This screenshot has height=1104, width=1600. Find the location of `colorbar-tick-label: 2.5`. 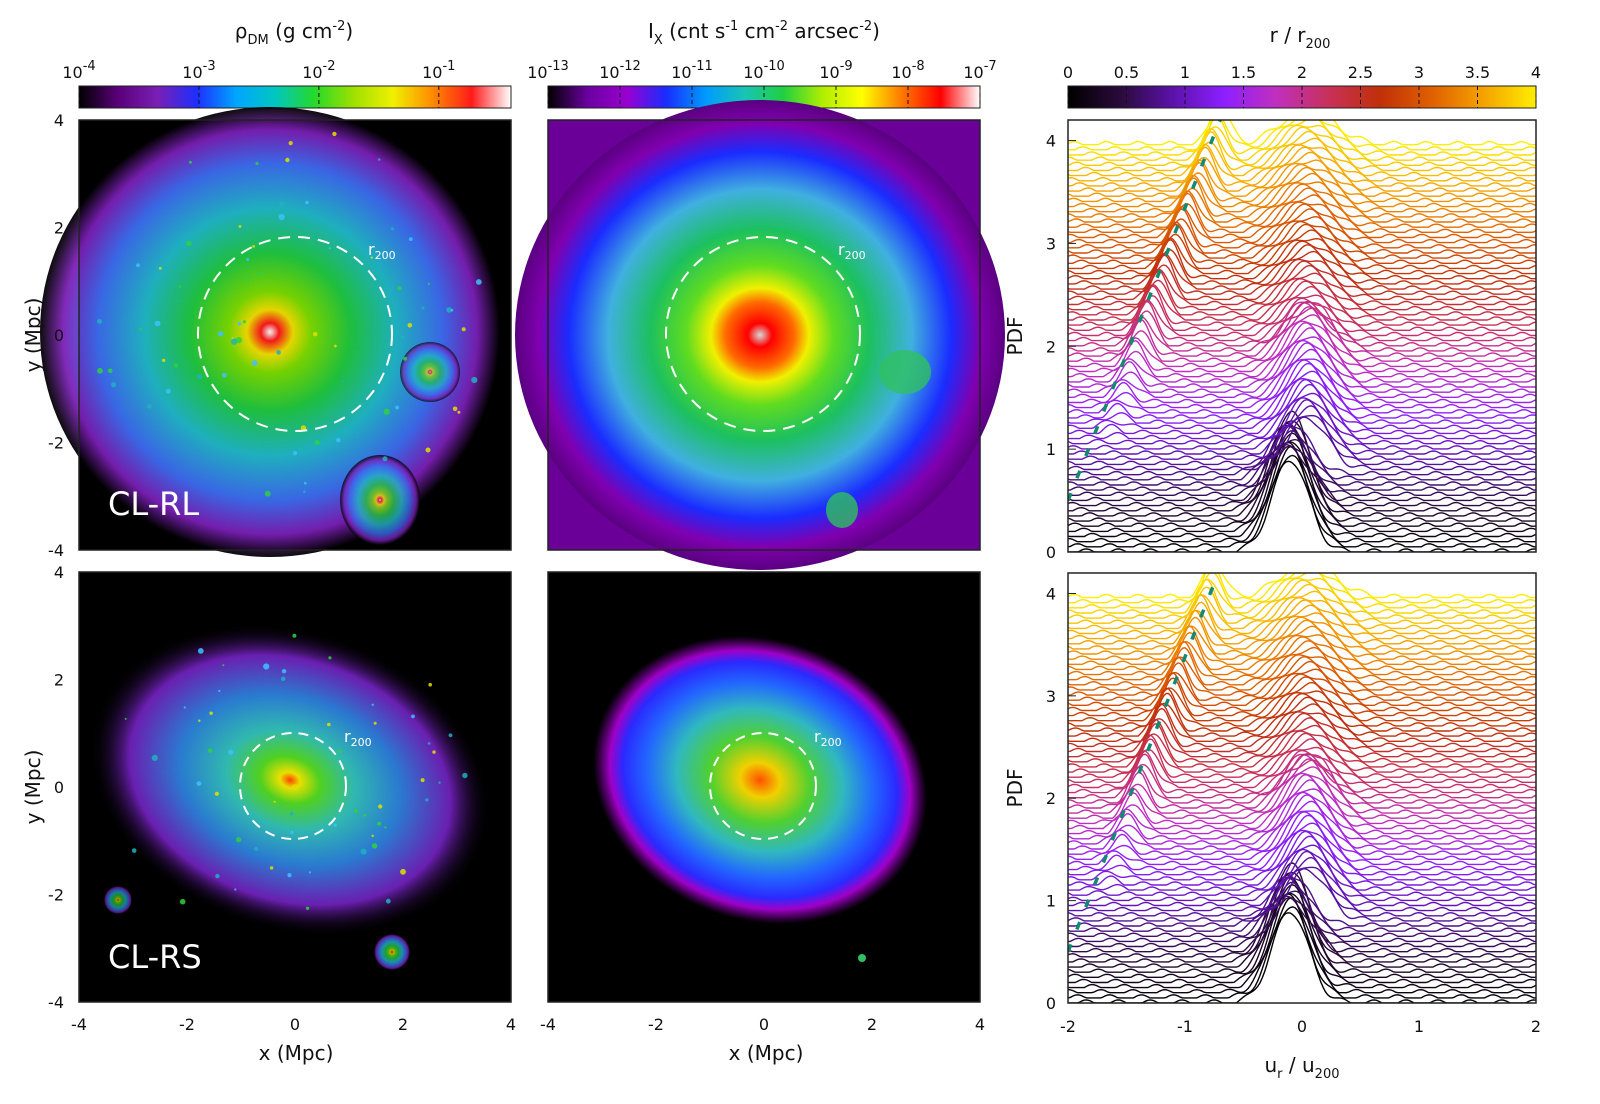

colorbar-tick-label: 2.5 is located at coordinates (1360, 72).